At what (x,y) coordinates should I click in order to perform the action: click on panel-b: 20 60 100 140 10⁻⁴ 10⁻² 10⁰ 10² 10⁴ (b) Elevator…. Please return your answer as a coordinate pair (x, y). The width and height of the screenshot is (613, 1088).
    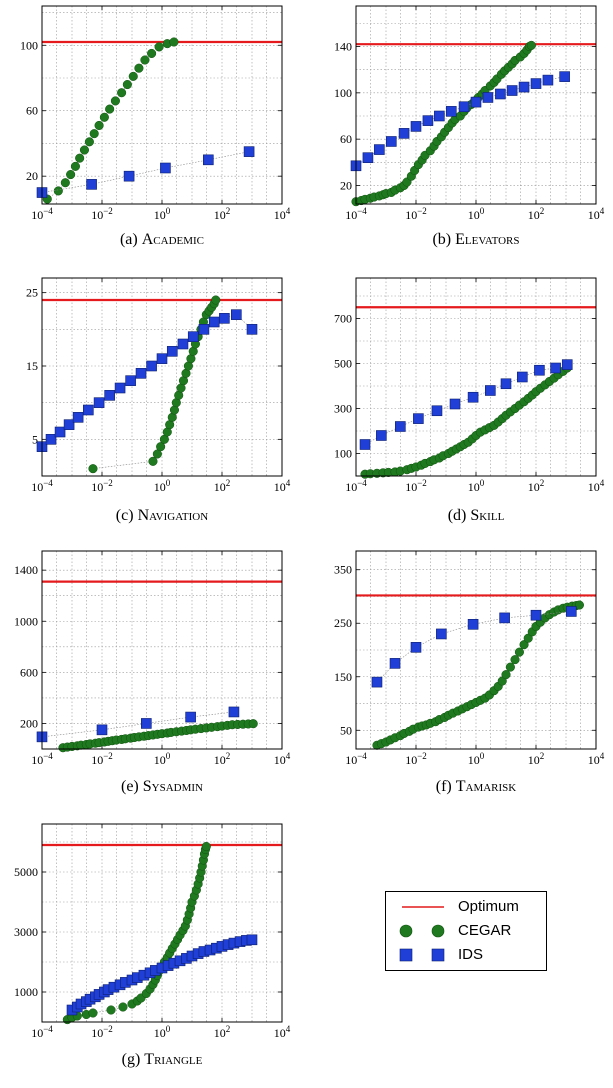
    Looking at the image, I should click on (456, 134).